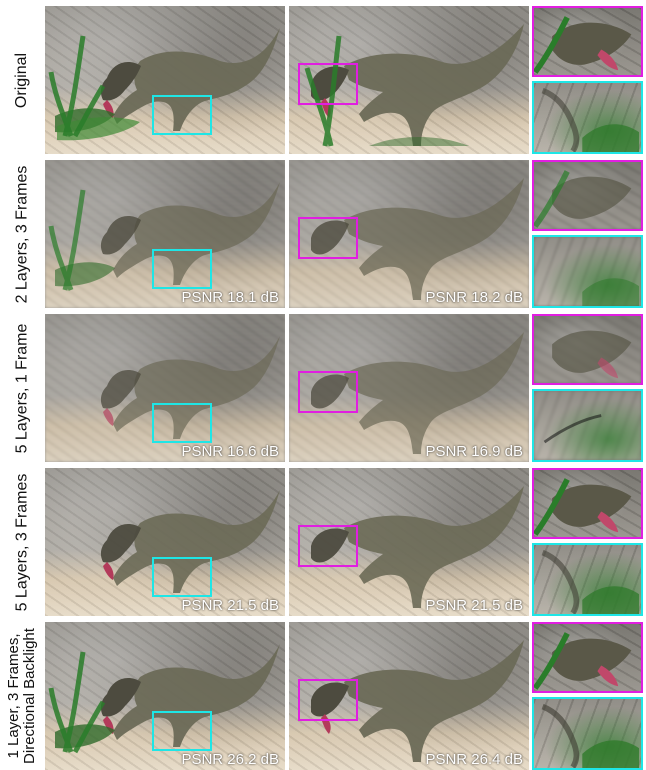 This screenshot has height=770, width=646. I want to click on scene-right-image: PSNR 21.5 dB, so click(409, 542).